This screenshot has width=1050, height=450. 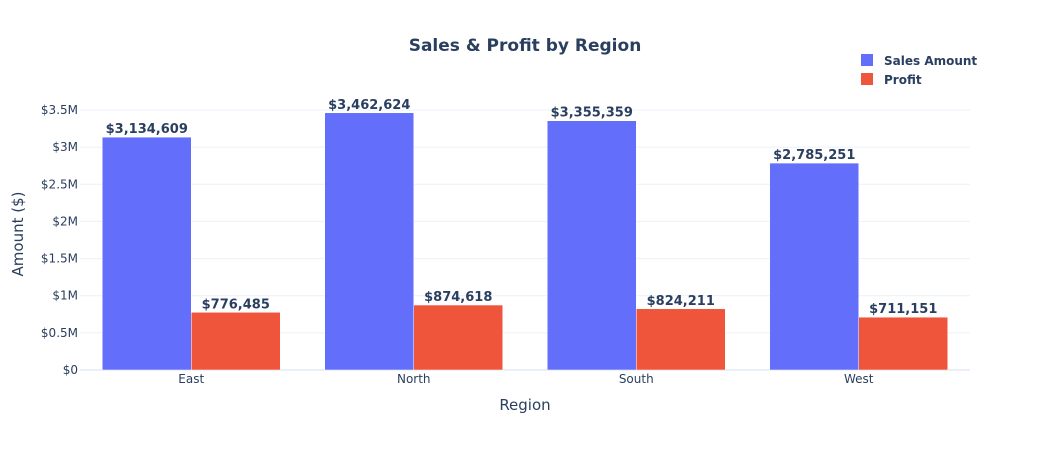 What do you see at coordinates (919, 70) in the screenshot?
I see `legend: Sales Amount Profit` at bounding box center [919, 70].